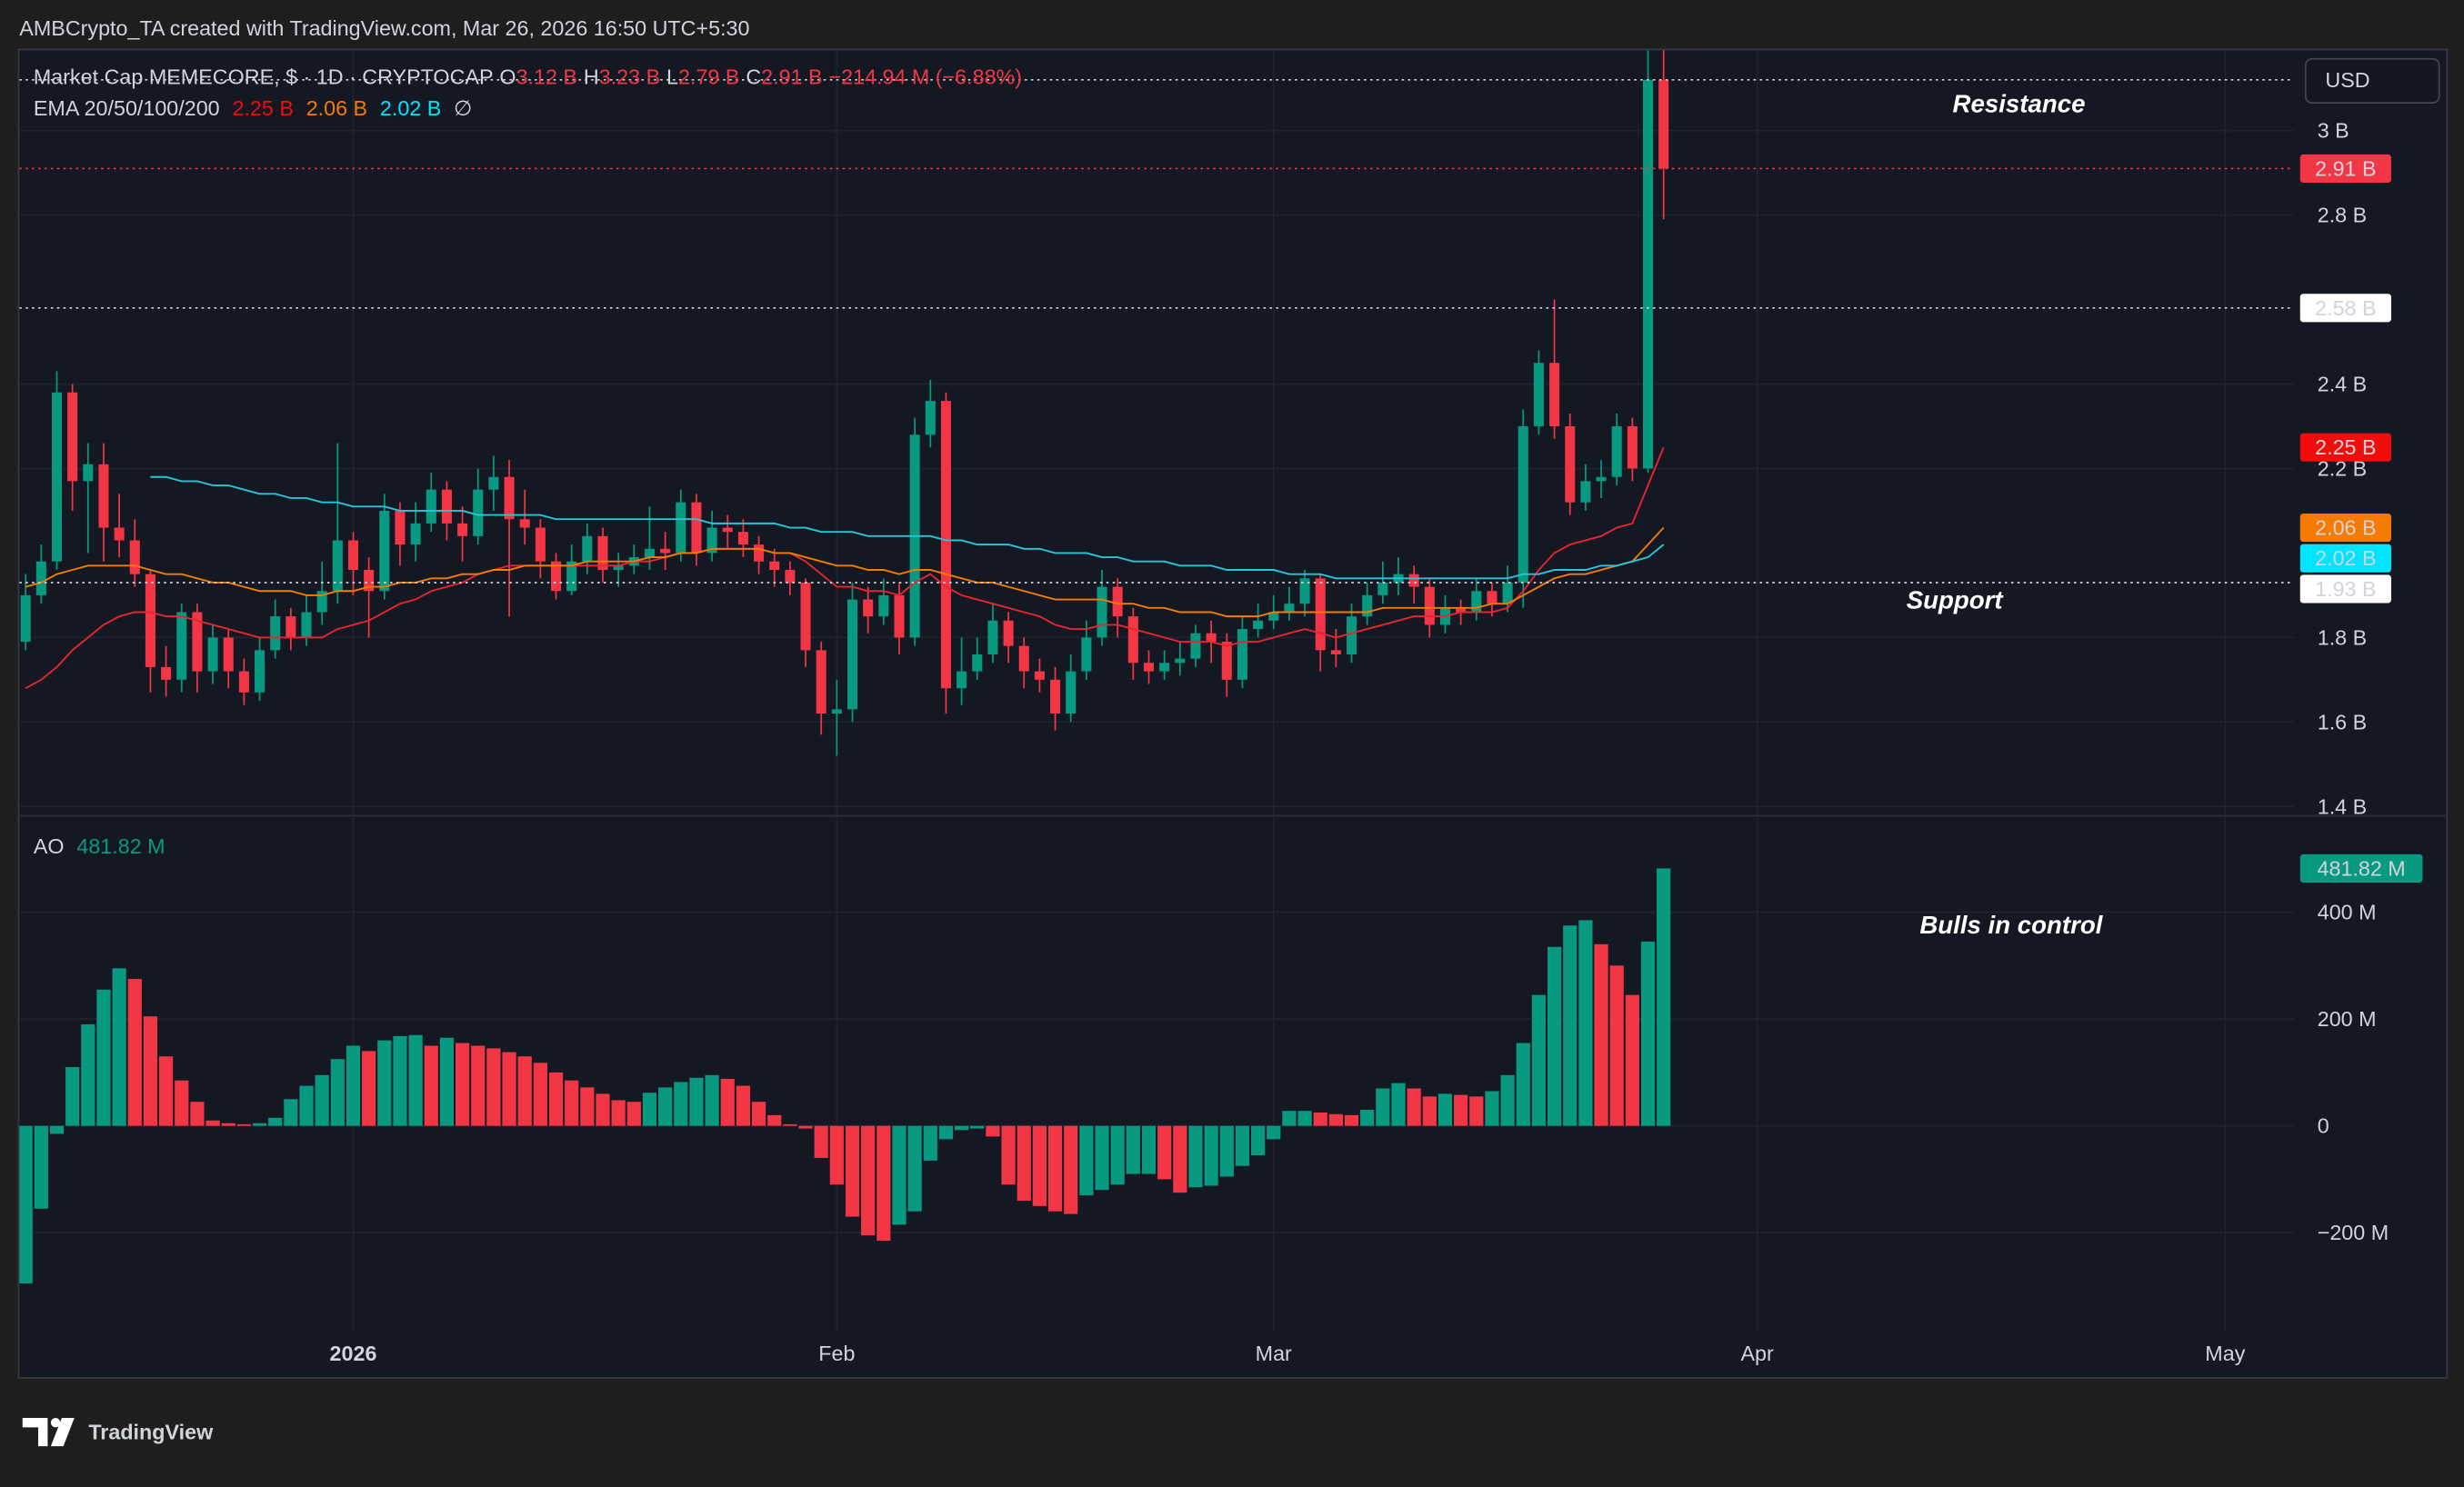  Describe the element at coordinates (1757, 1354) in the screenshot. I see `x-tick-label: Apr` at that location.